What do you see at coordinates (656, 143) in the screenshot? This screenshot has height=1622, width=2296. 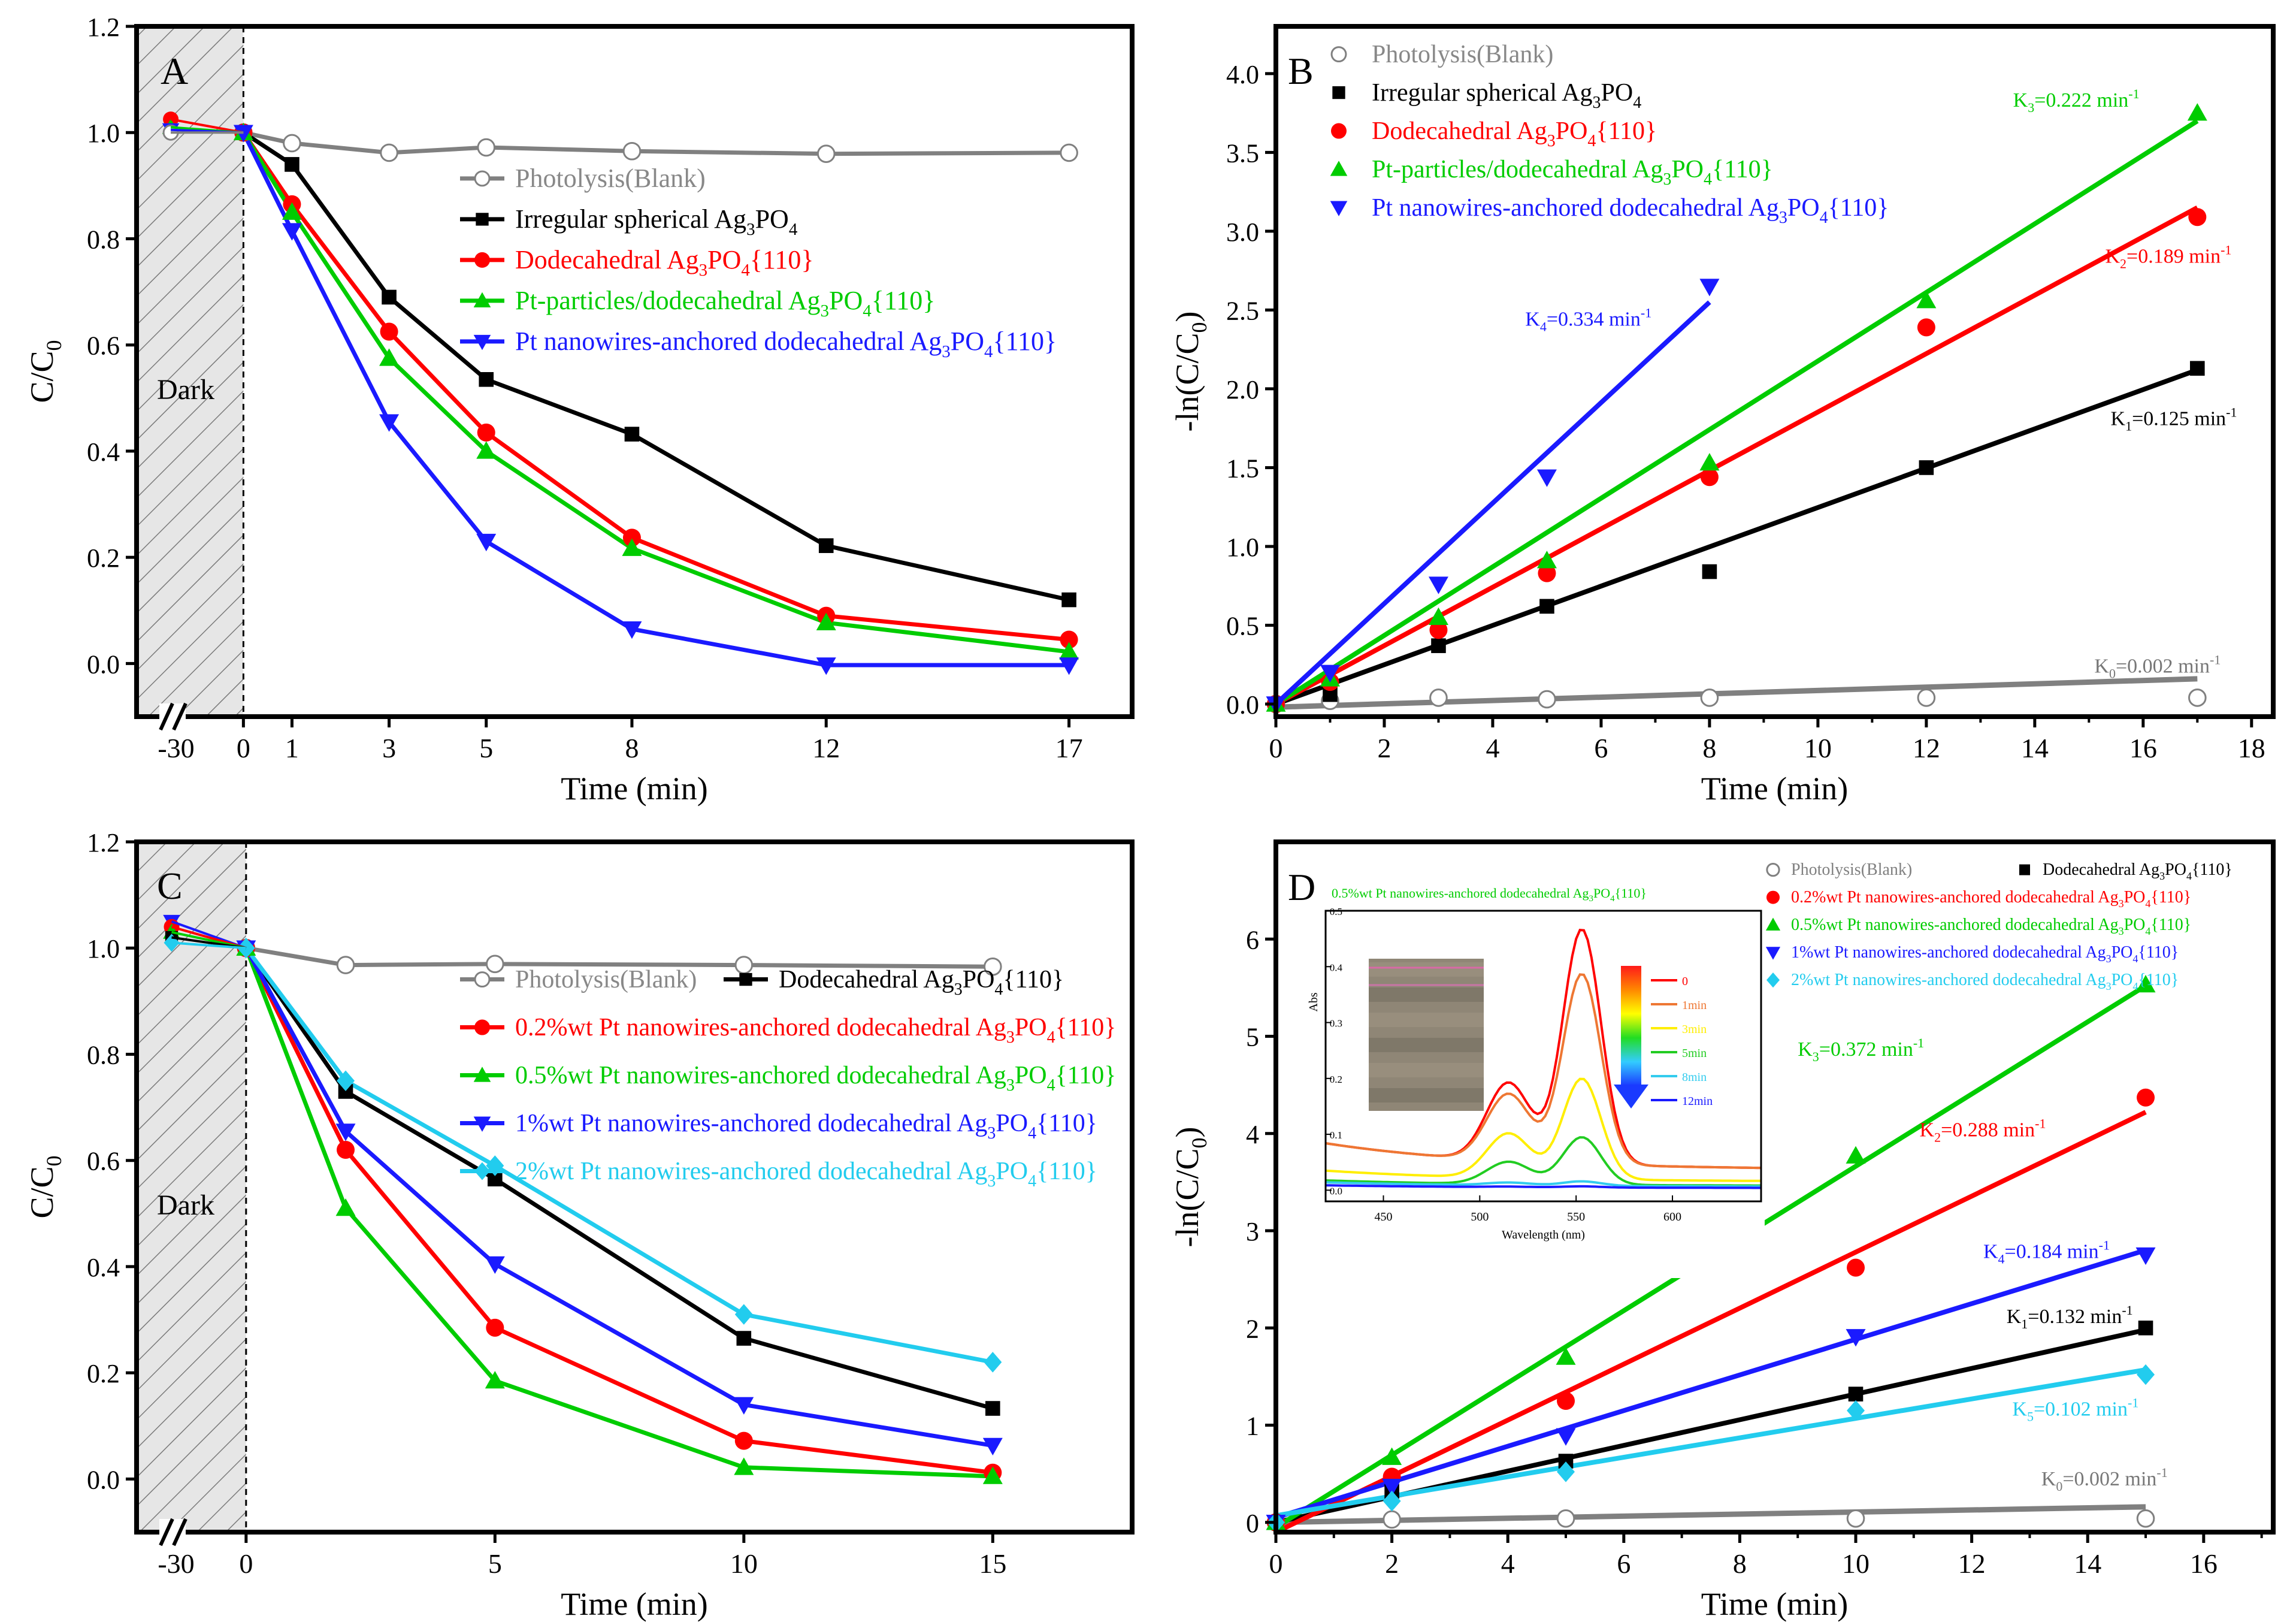 I see `series-photolysis-blank` at bounding box center [656, 143].